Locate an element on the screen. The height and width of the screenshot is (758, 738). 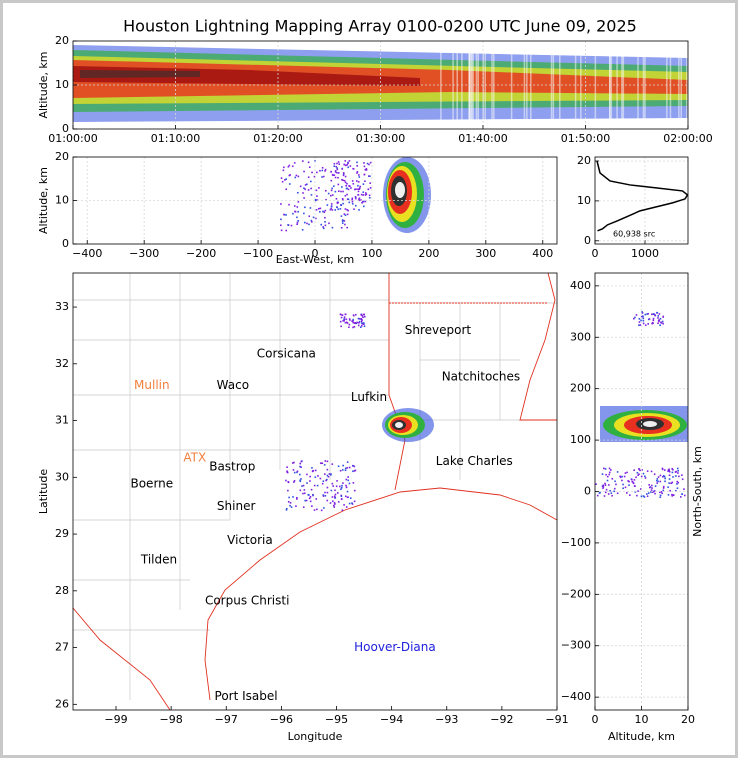
density-ew is located at coordinates (407, 195).